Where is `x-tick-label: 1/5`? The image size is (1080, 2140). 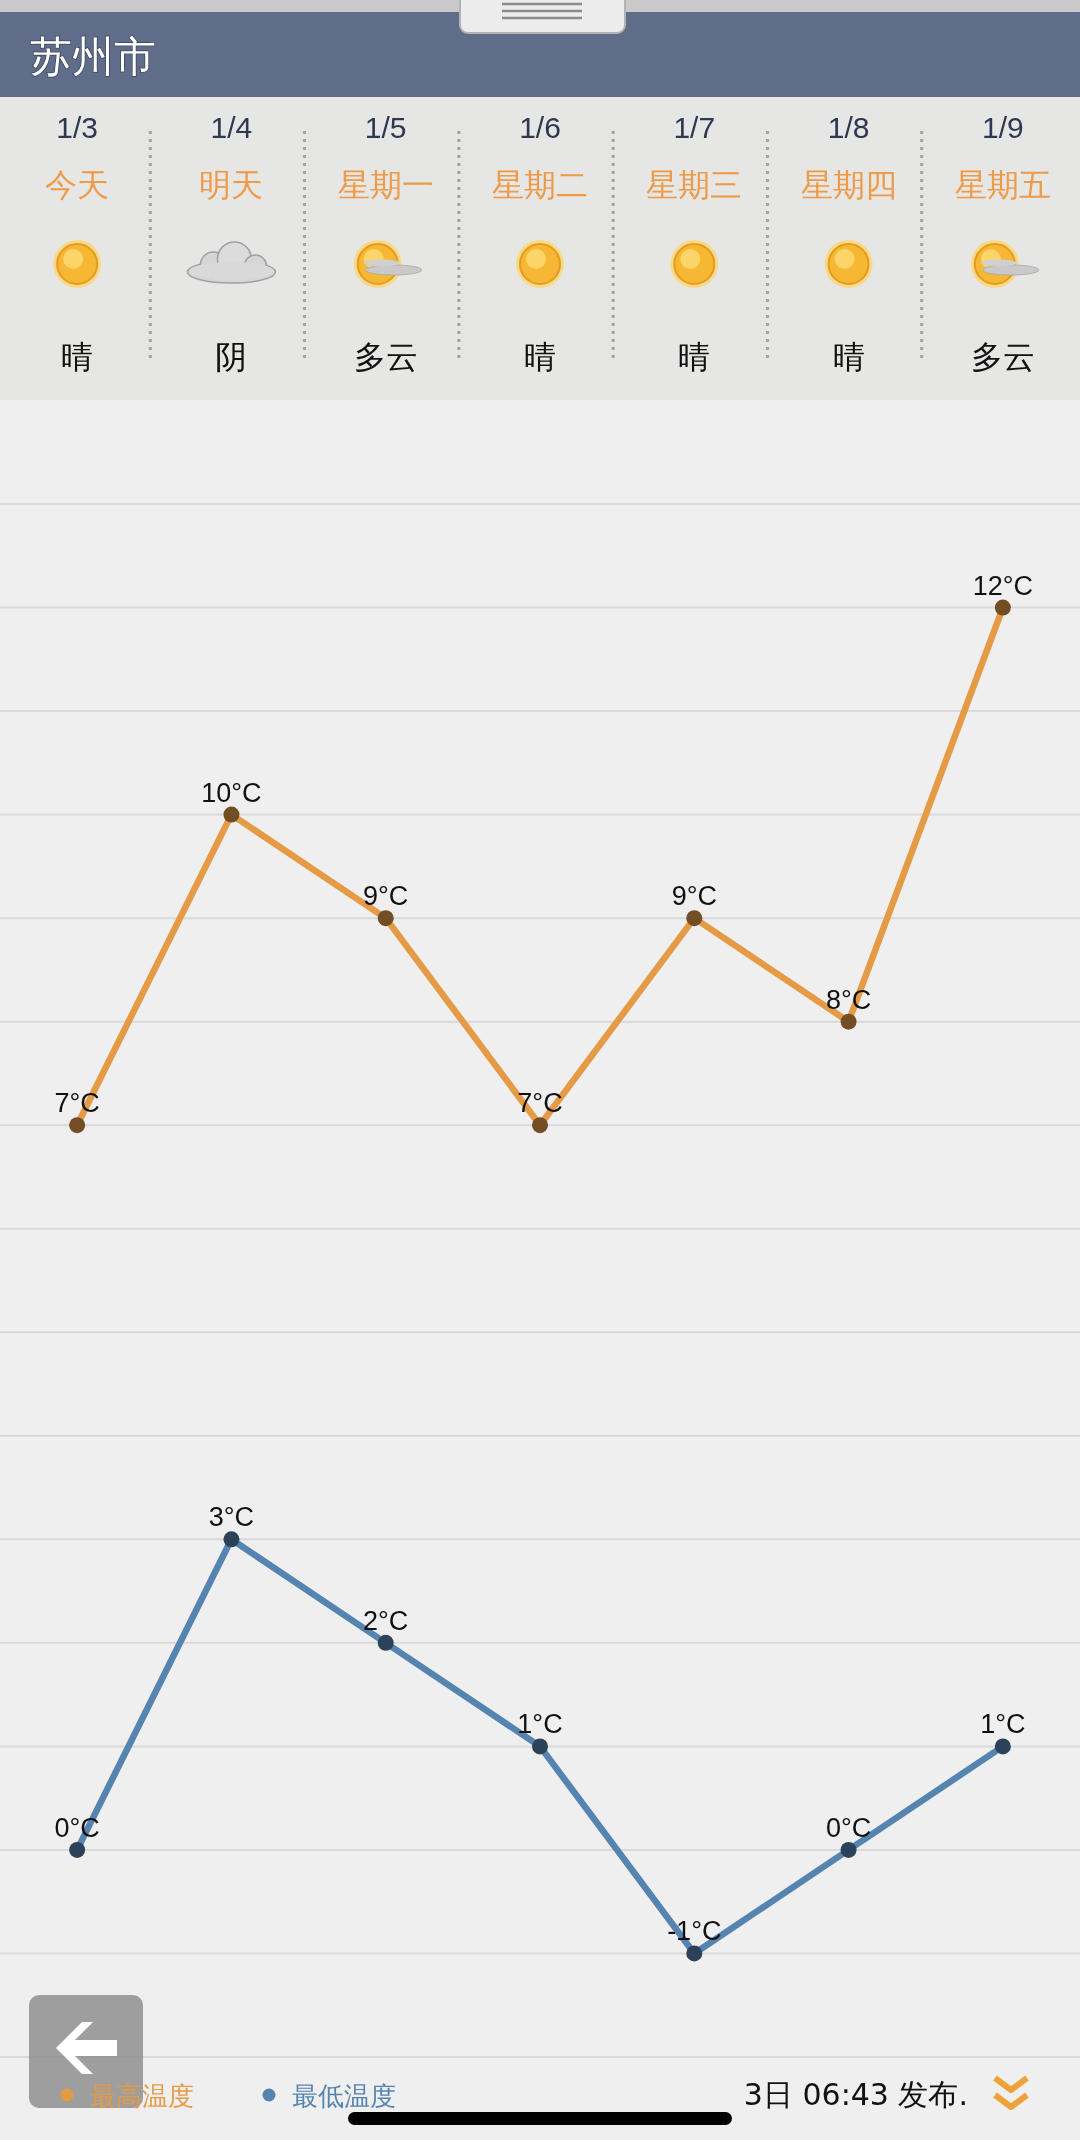
x-tick-label: 1/5 is located at coordinates (385, 127).